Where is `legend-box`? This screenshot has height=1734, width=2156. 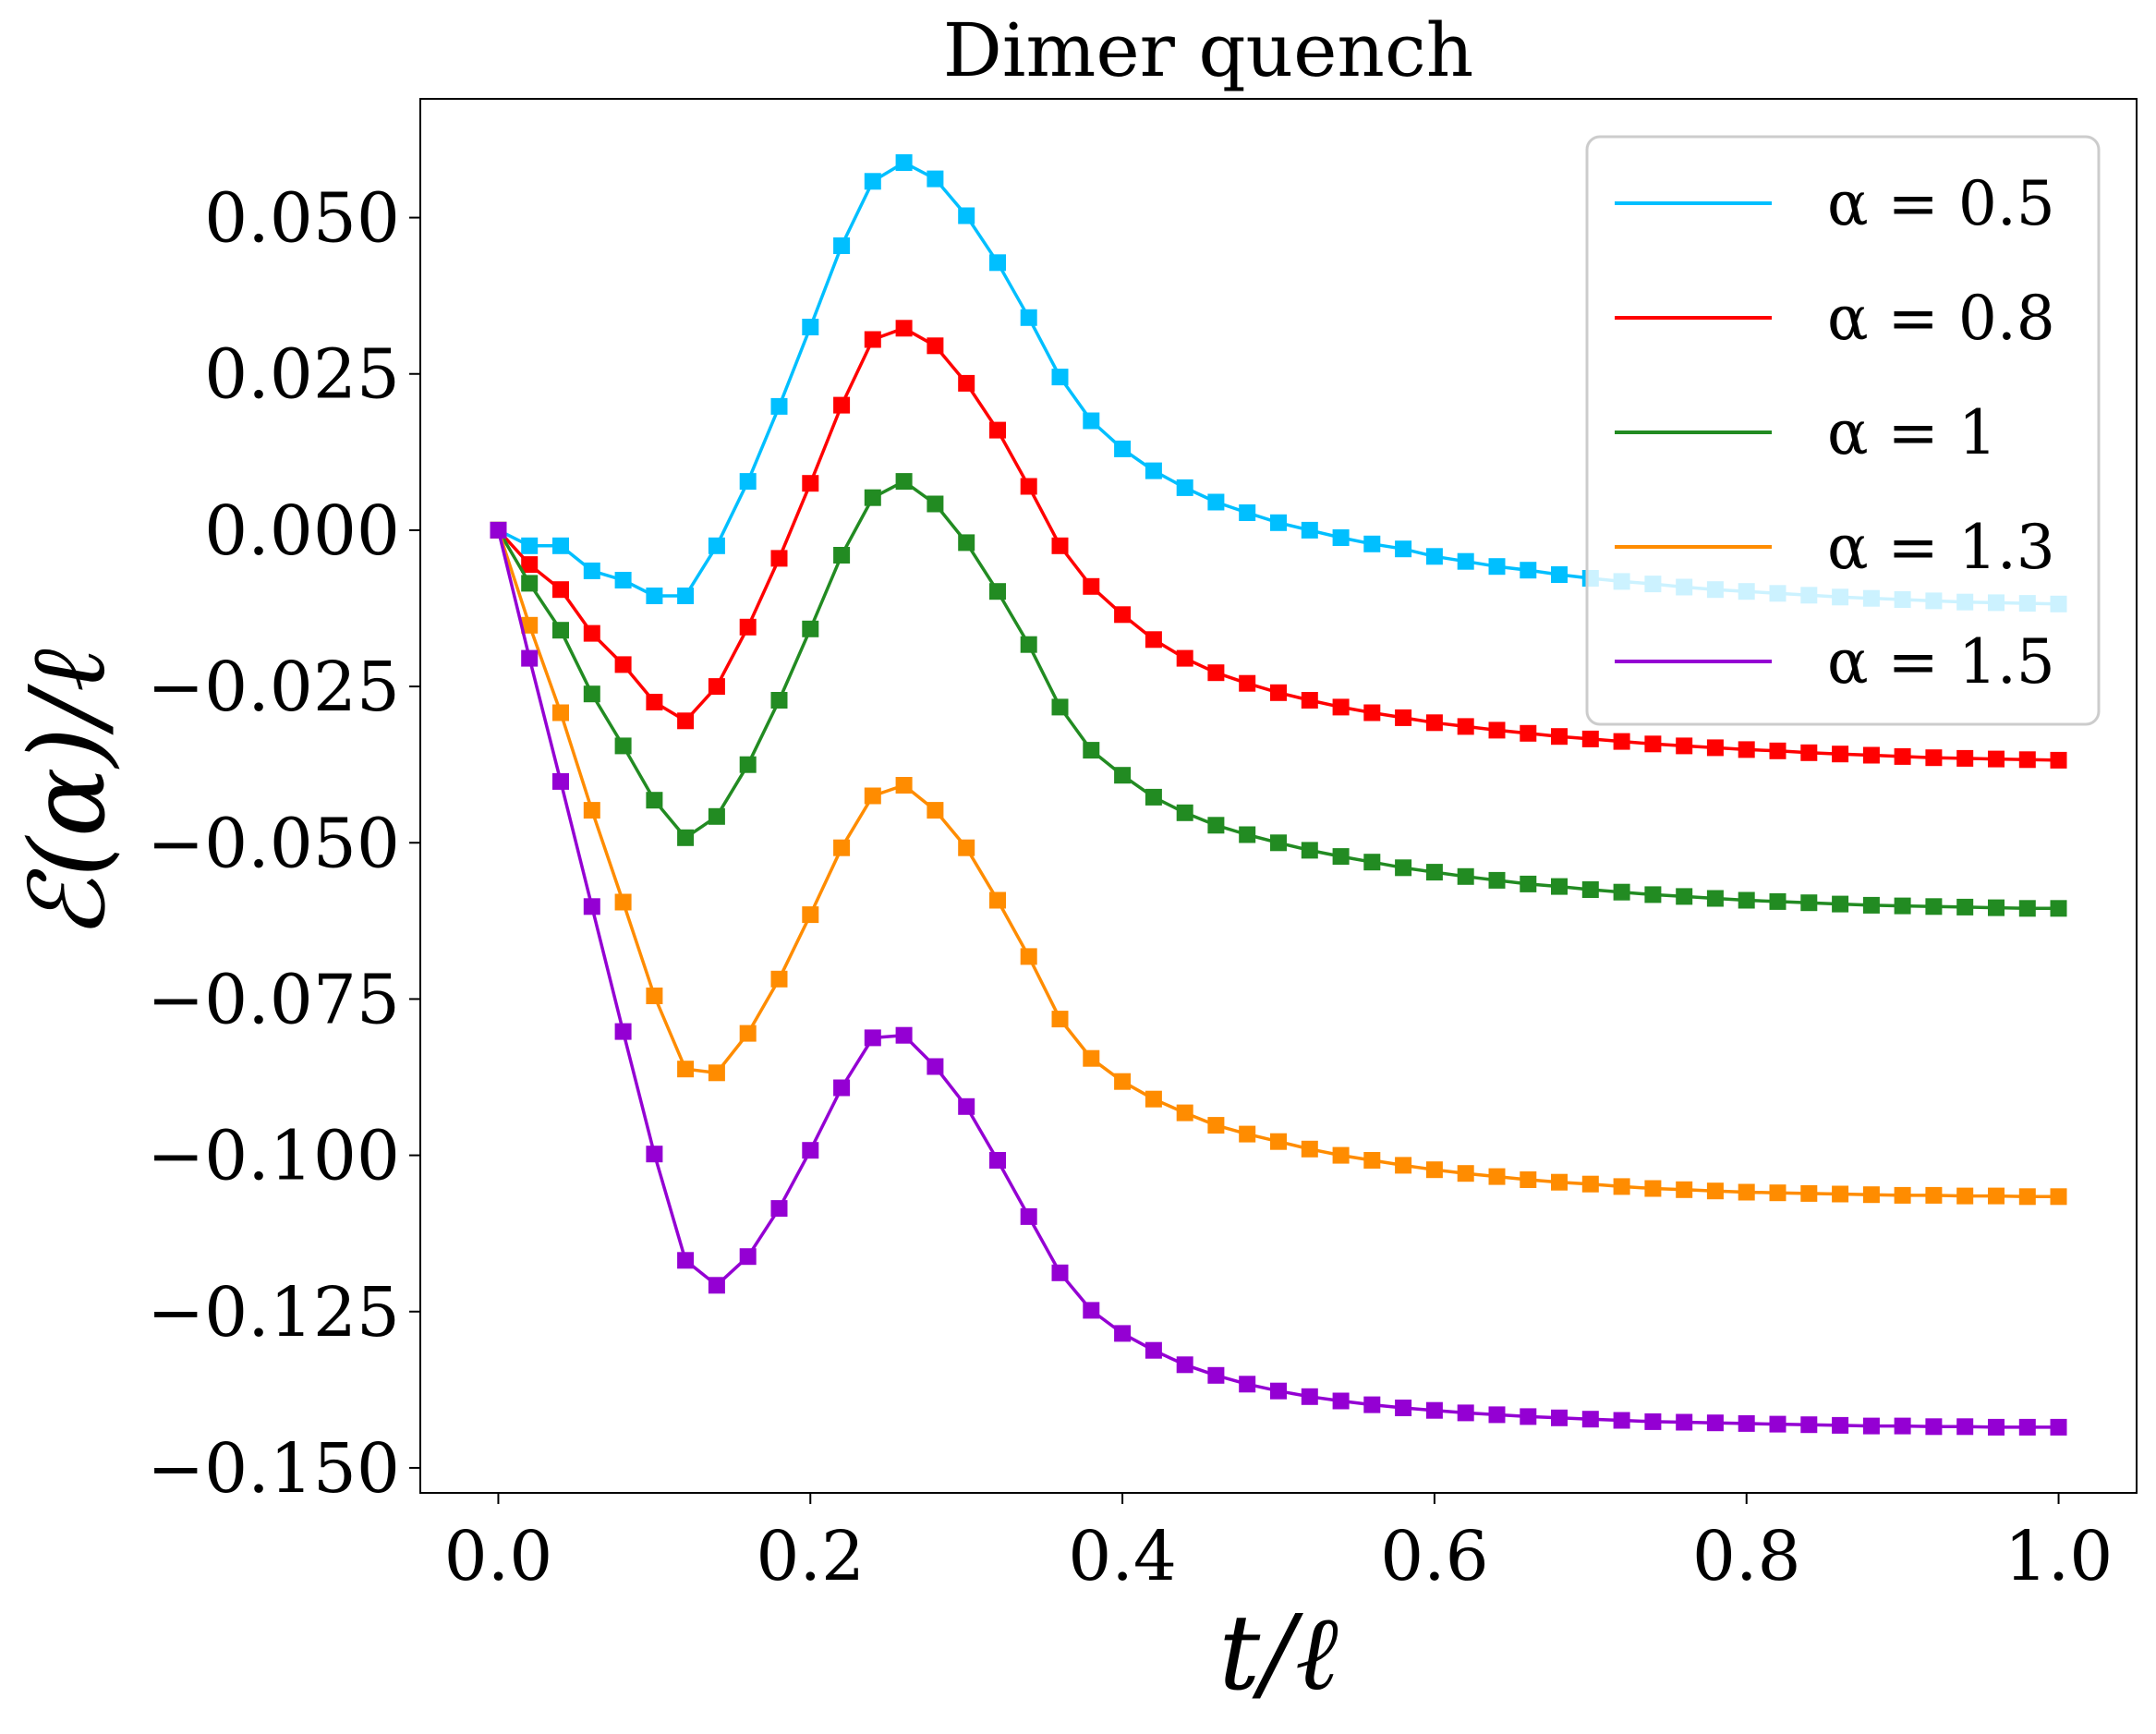 legend-box is located at coordinates (1843, 430).